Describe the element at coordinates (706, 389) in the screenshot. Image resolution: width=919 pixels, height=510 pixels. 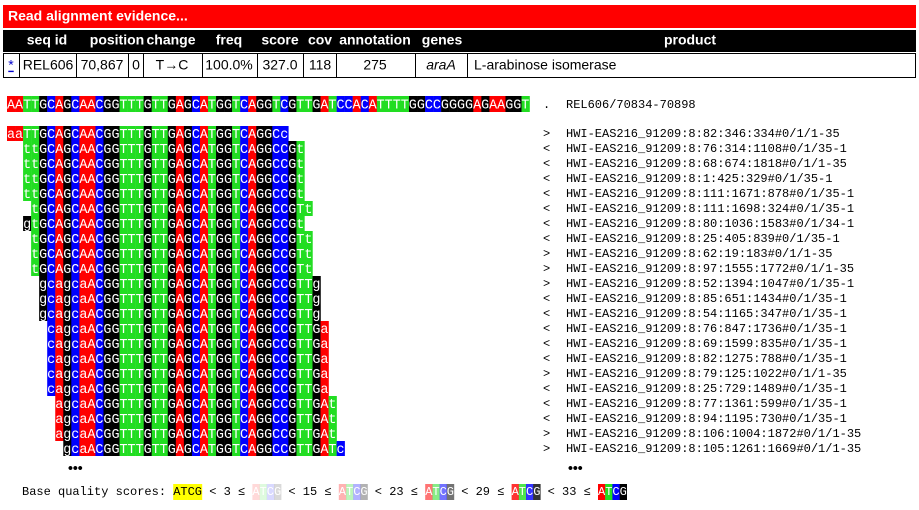
I see `read-name: HWI-EAS216_91209:8:25:729:1489#0/1/35-1` at that location.